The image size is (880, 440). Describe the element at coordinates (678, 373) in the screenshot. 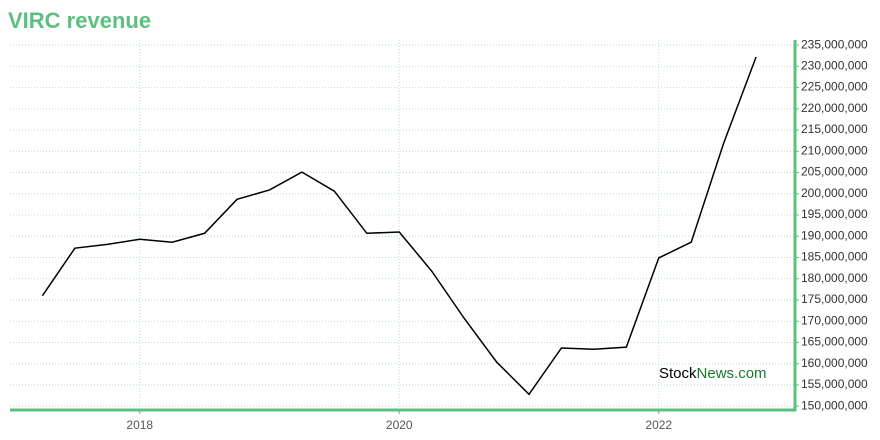

I see `watermark-part: Stock` at that location.